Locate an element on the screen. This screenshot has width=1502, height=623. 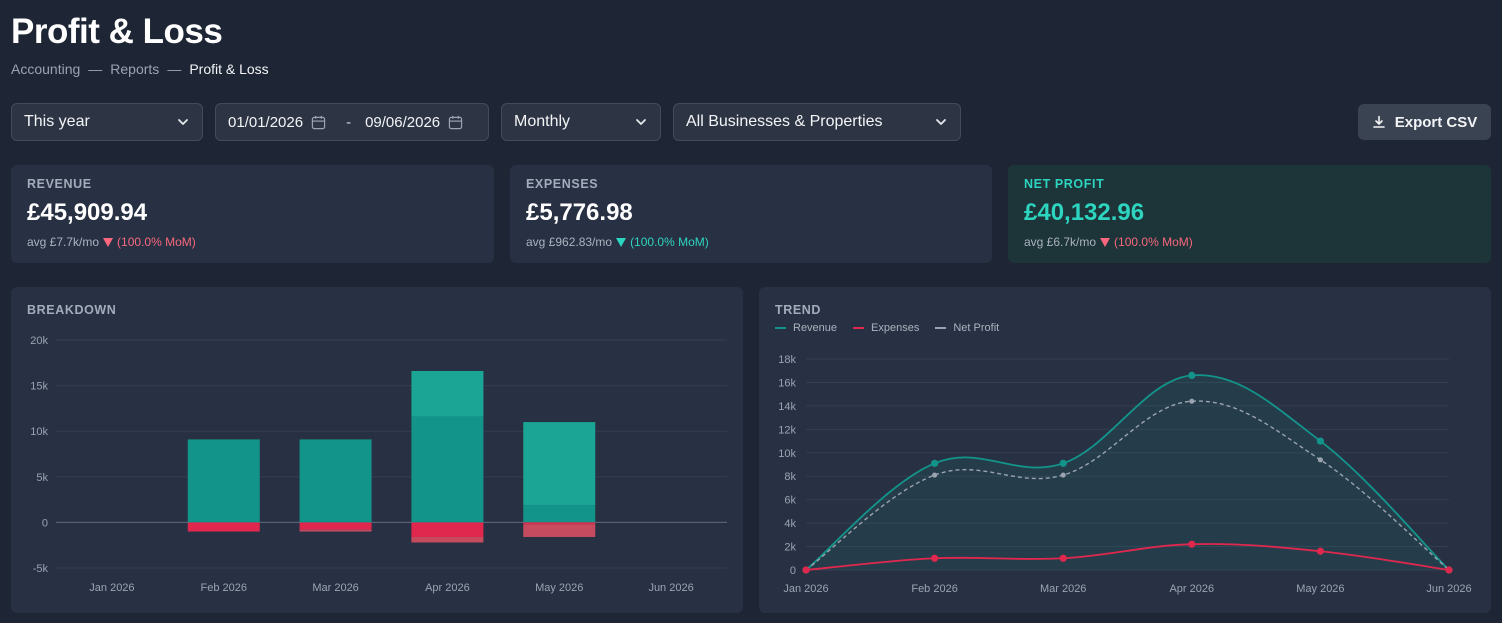
line-net-profit is located at coordinates (1127, 485).